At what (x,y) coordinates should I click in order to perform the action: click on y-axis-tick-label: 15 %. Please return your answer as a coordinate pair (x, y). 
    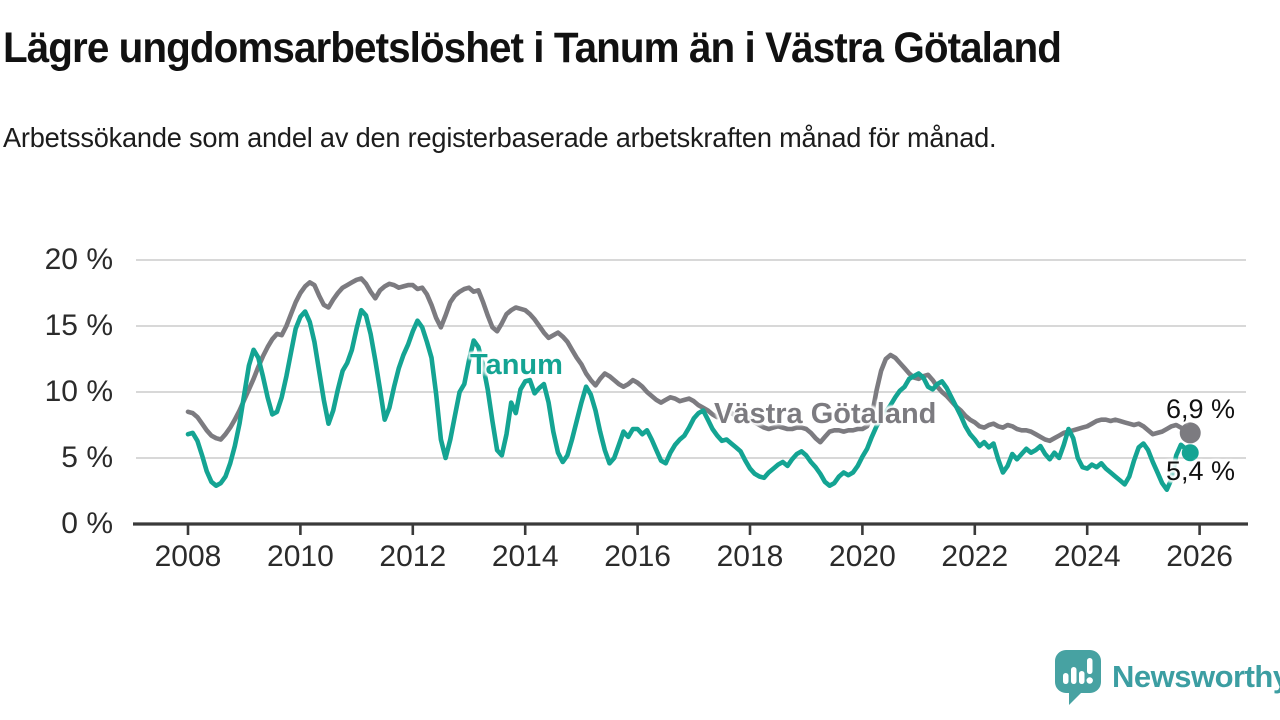
    Looking at the image, I should click on (78, 325).